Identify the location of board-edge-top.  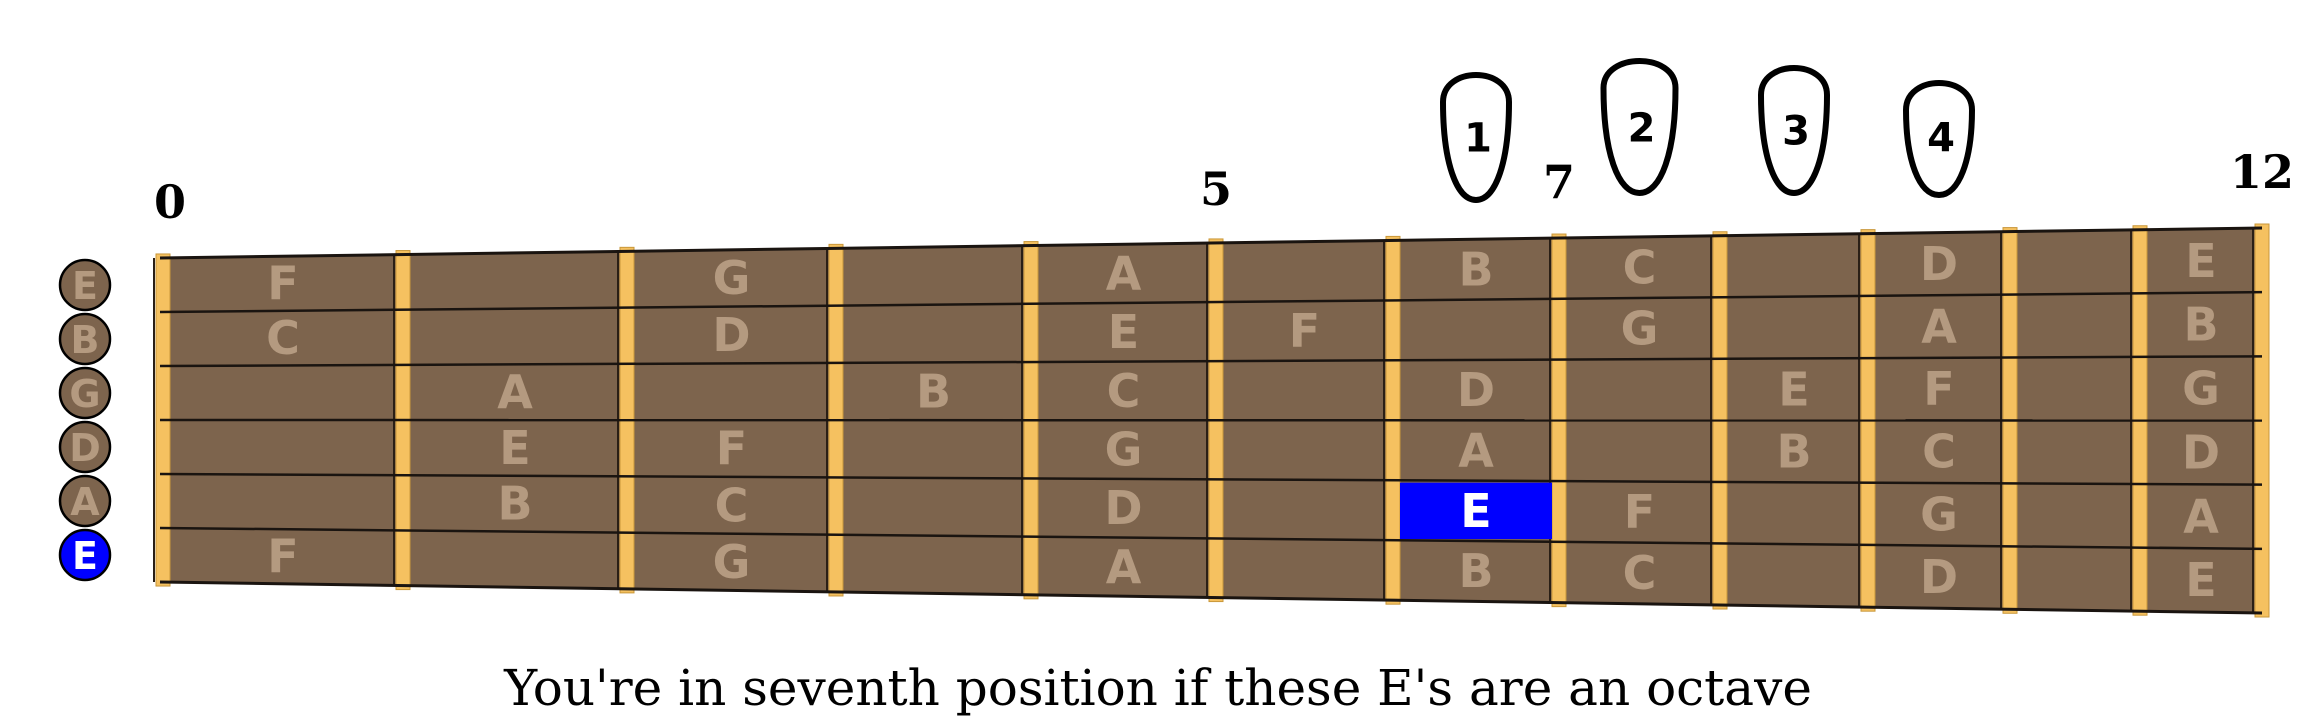
(1211, 243).